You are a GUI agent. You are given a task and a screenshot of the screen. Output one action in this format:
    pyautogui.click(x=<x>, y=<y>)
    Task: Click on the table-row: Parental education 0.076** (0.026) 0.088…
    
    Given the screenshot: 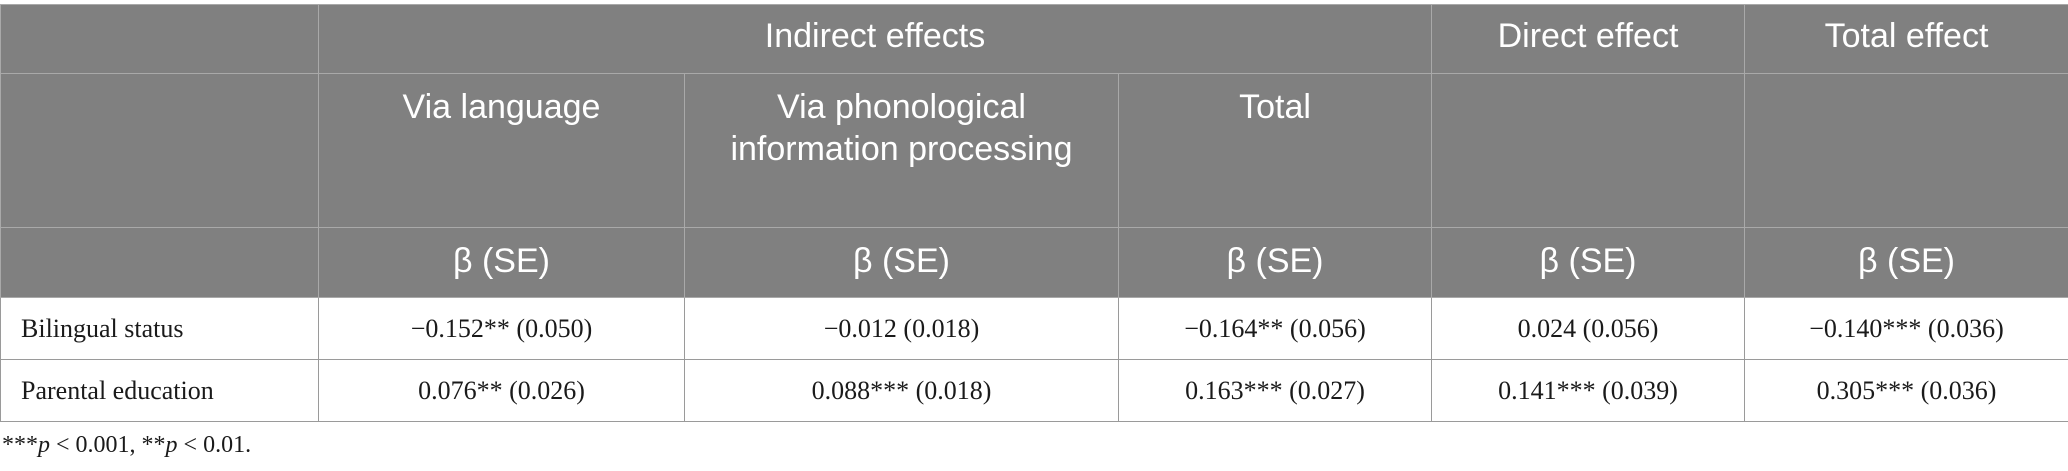 What is the action you would take?
    pyautogui.click(x=1034, y=390)
    